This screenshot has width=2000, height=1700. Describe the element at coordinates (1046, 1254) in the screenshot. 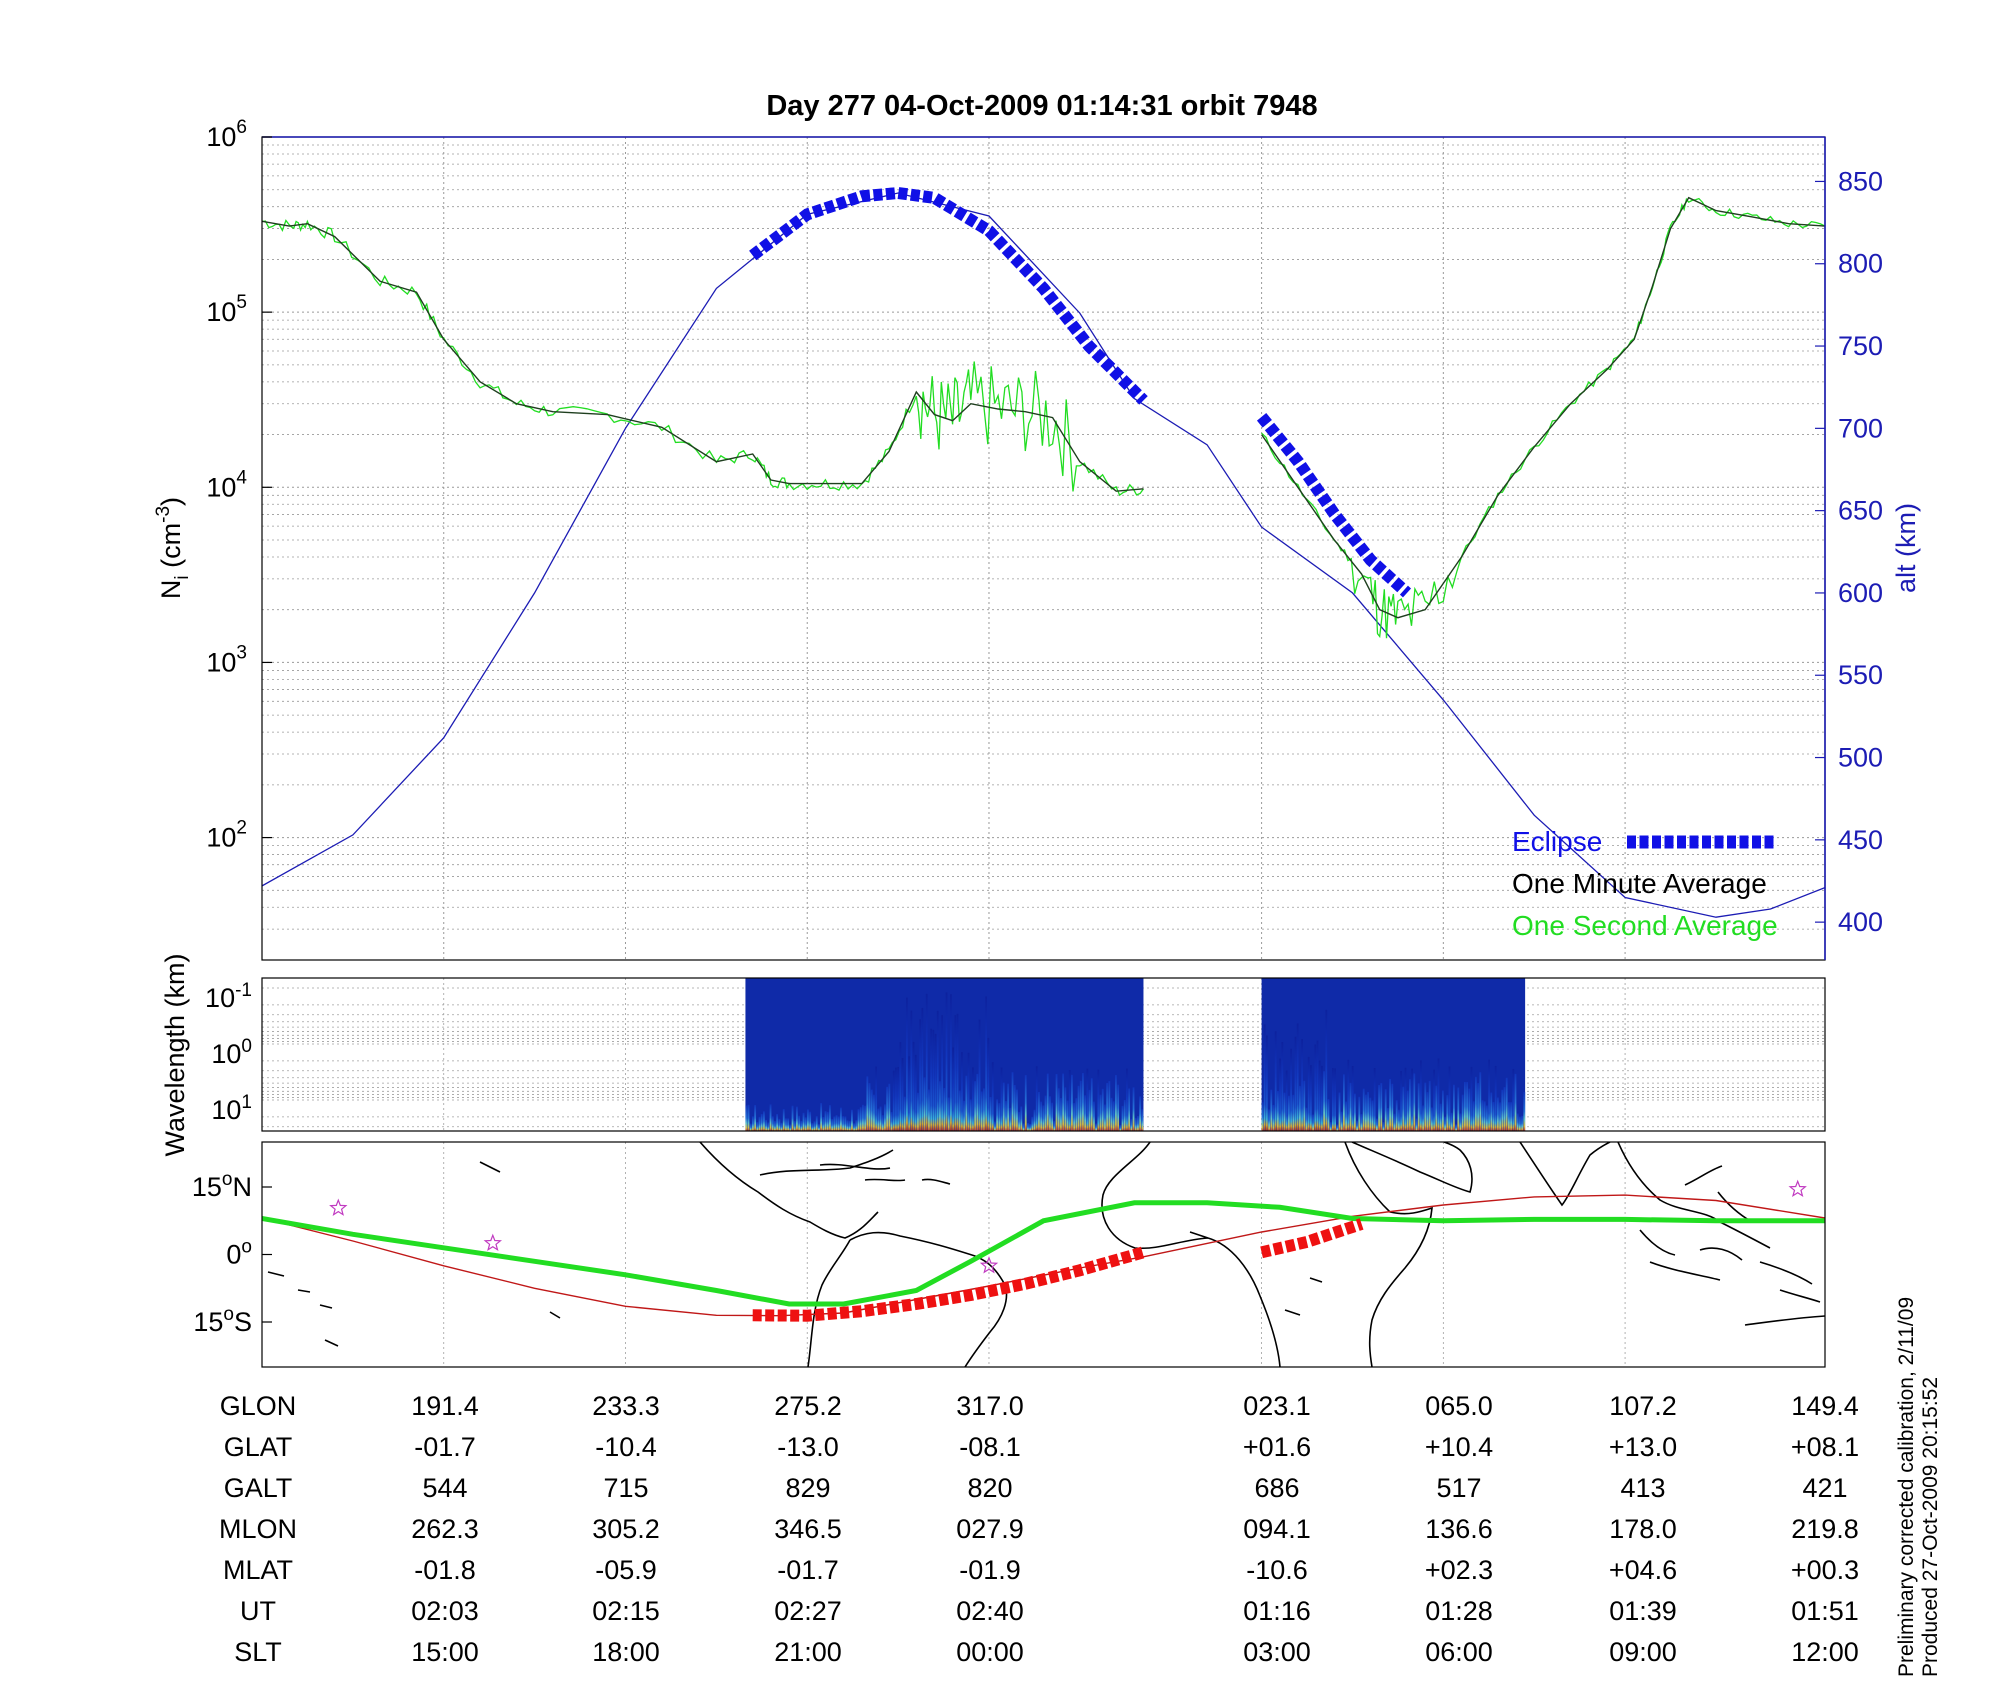

I see `coastlines` at that location.